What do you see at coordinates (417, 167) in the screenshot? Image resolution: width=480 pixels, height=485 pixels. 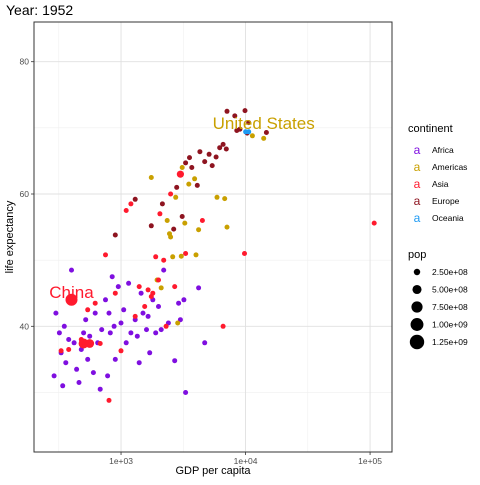 I see `legend-key-americas: a` at bounding box center [417, 167].